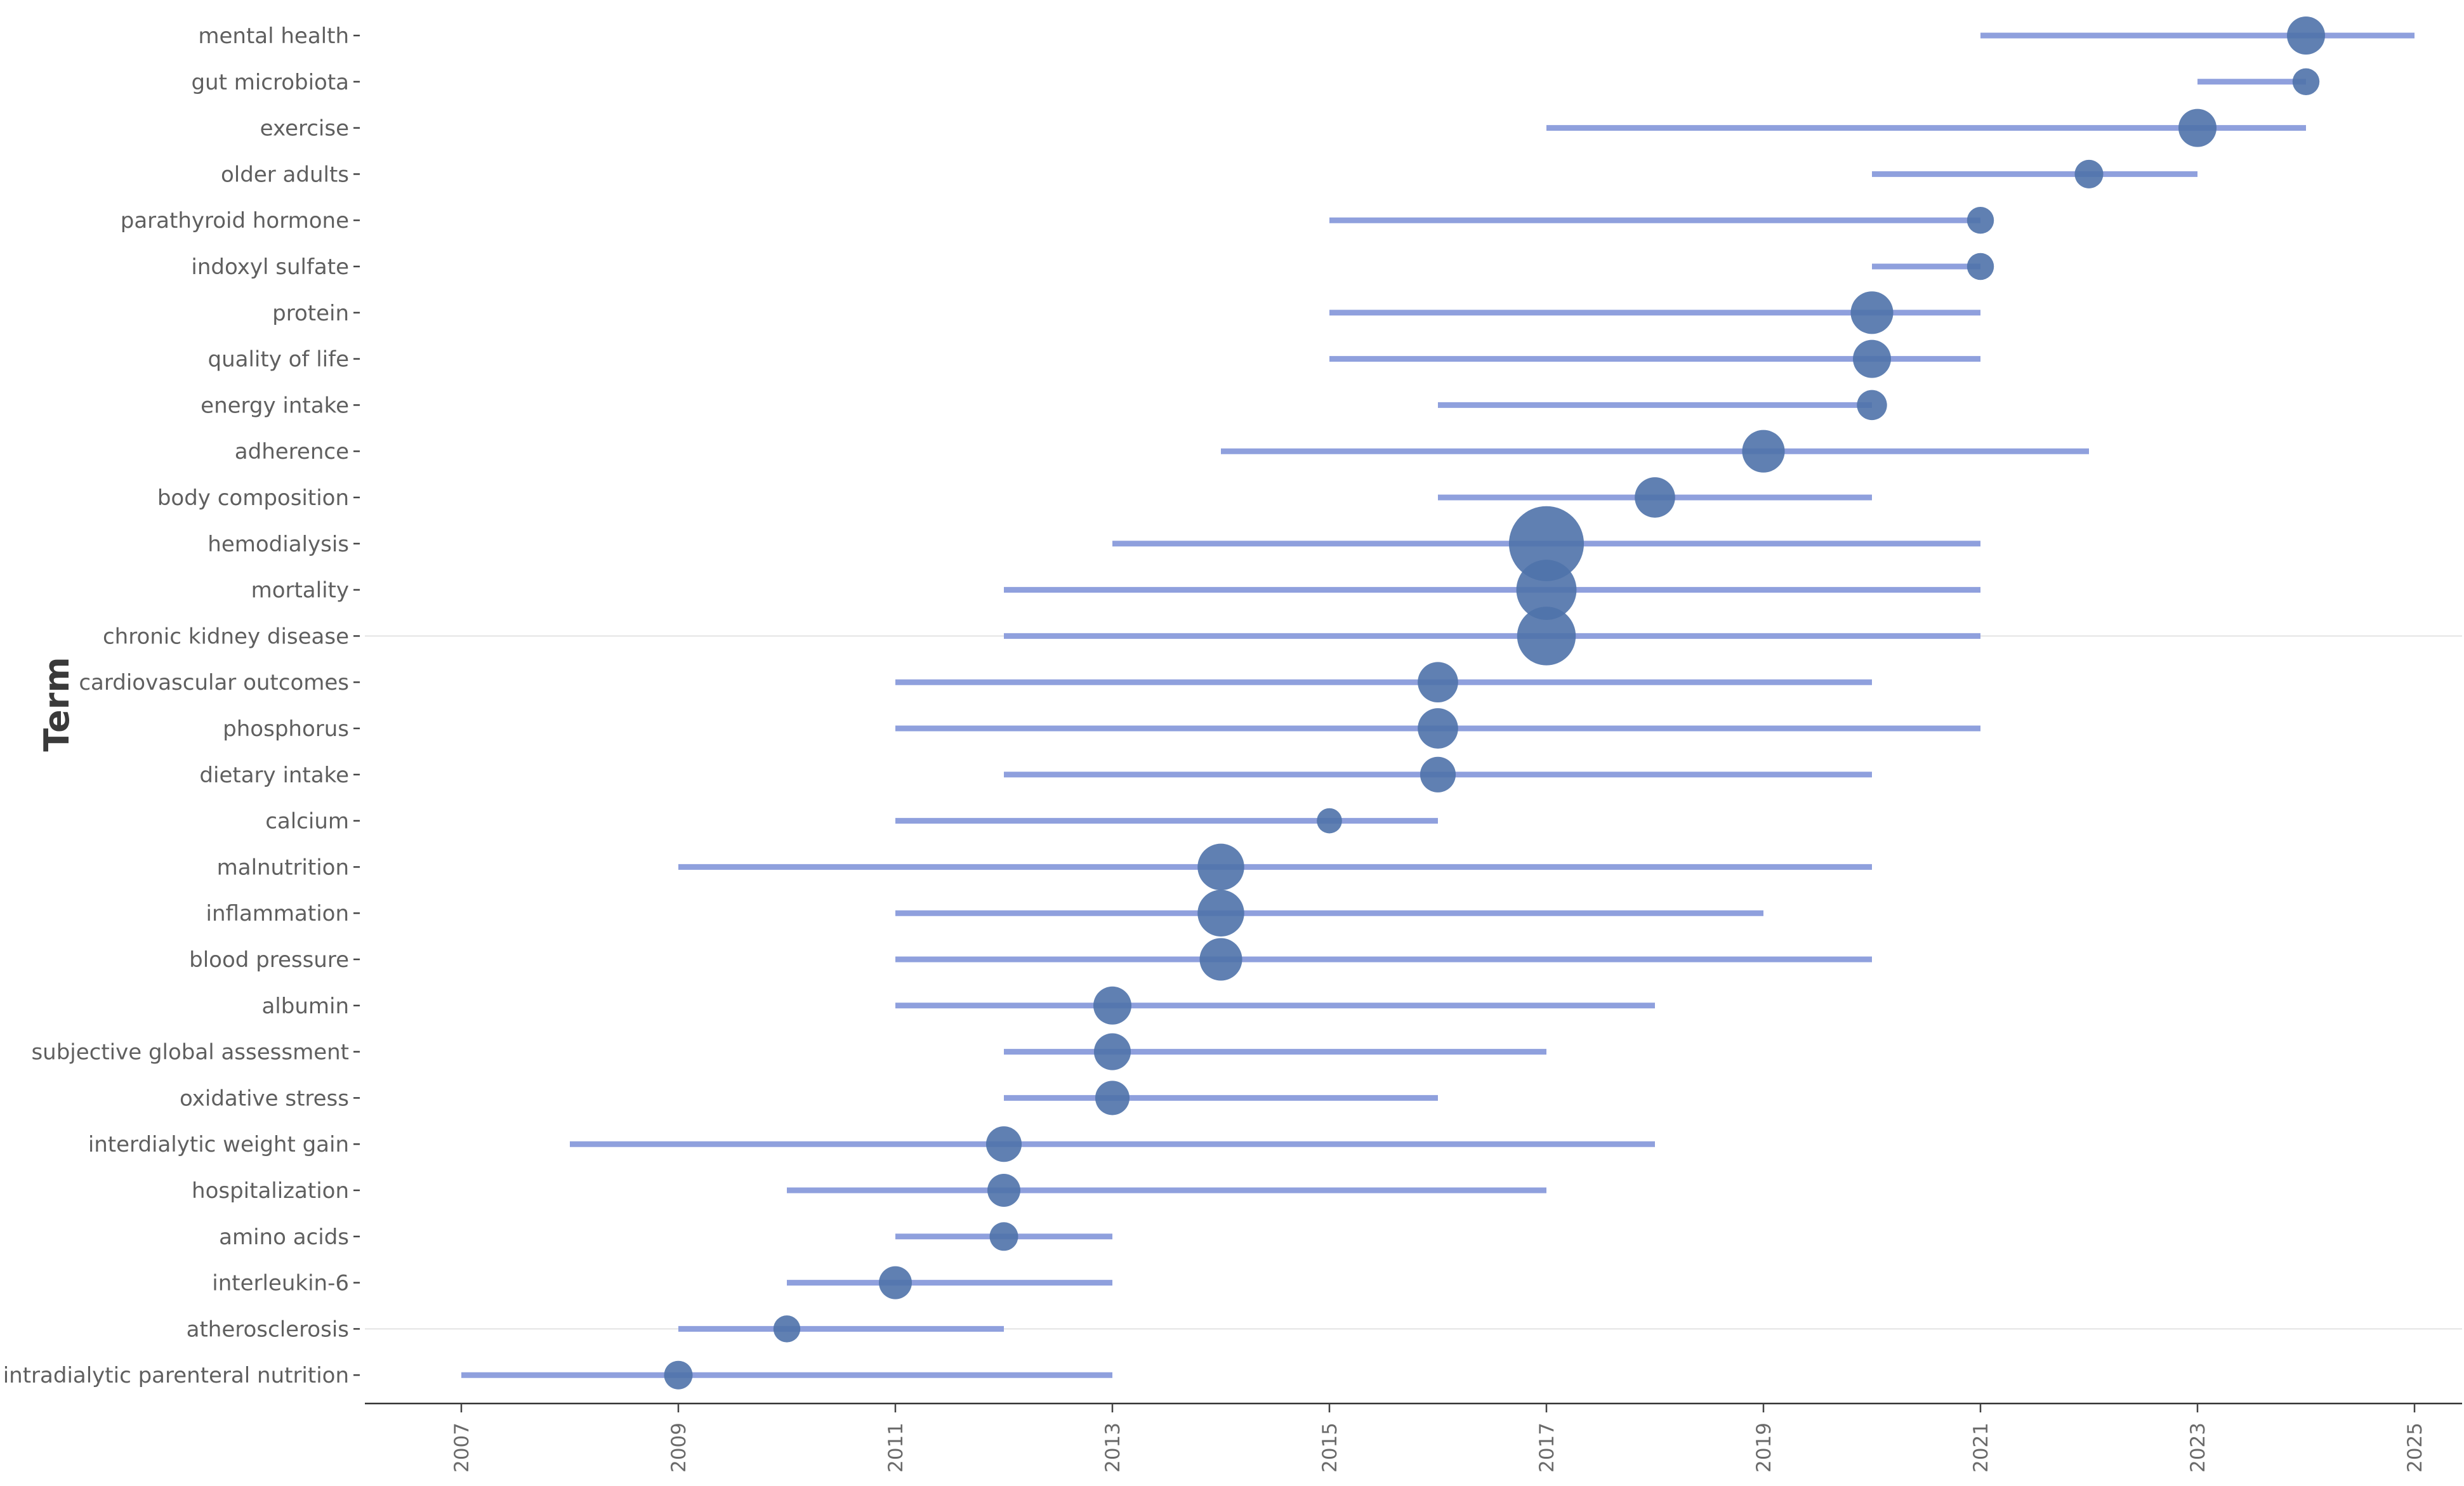 This screenshot has height=1486, width=2464. Describe the element at coordinates (896, 1448) in the screenshot. I see `x-tick-label-2011: 2011` at that location.